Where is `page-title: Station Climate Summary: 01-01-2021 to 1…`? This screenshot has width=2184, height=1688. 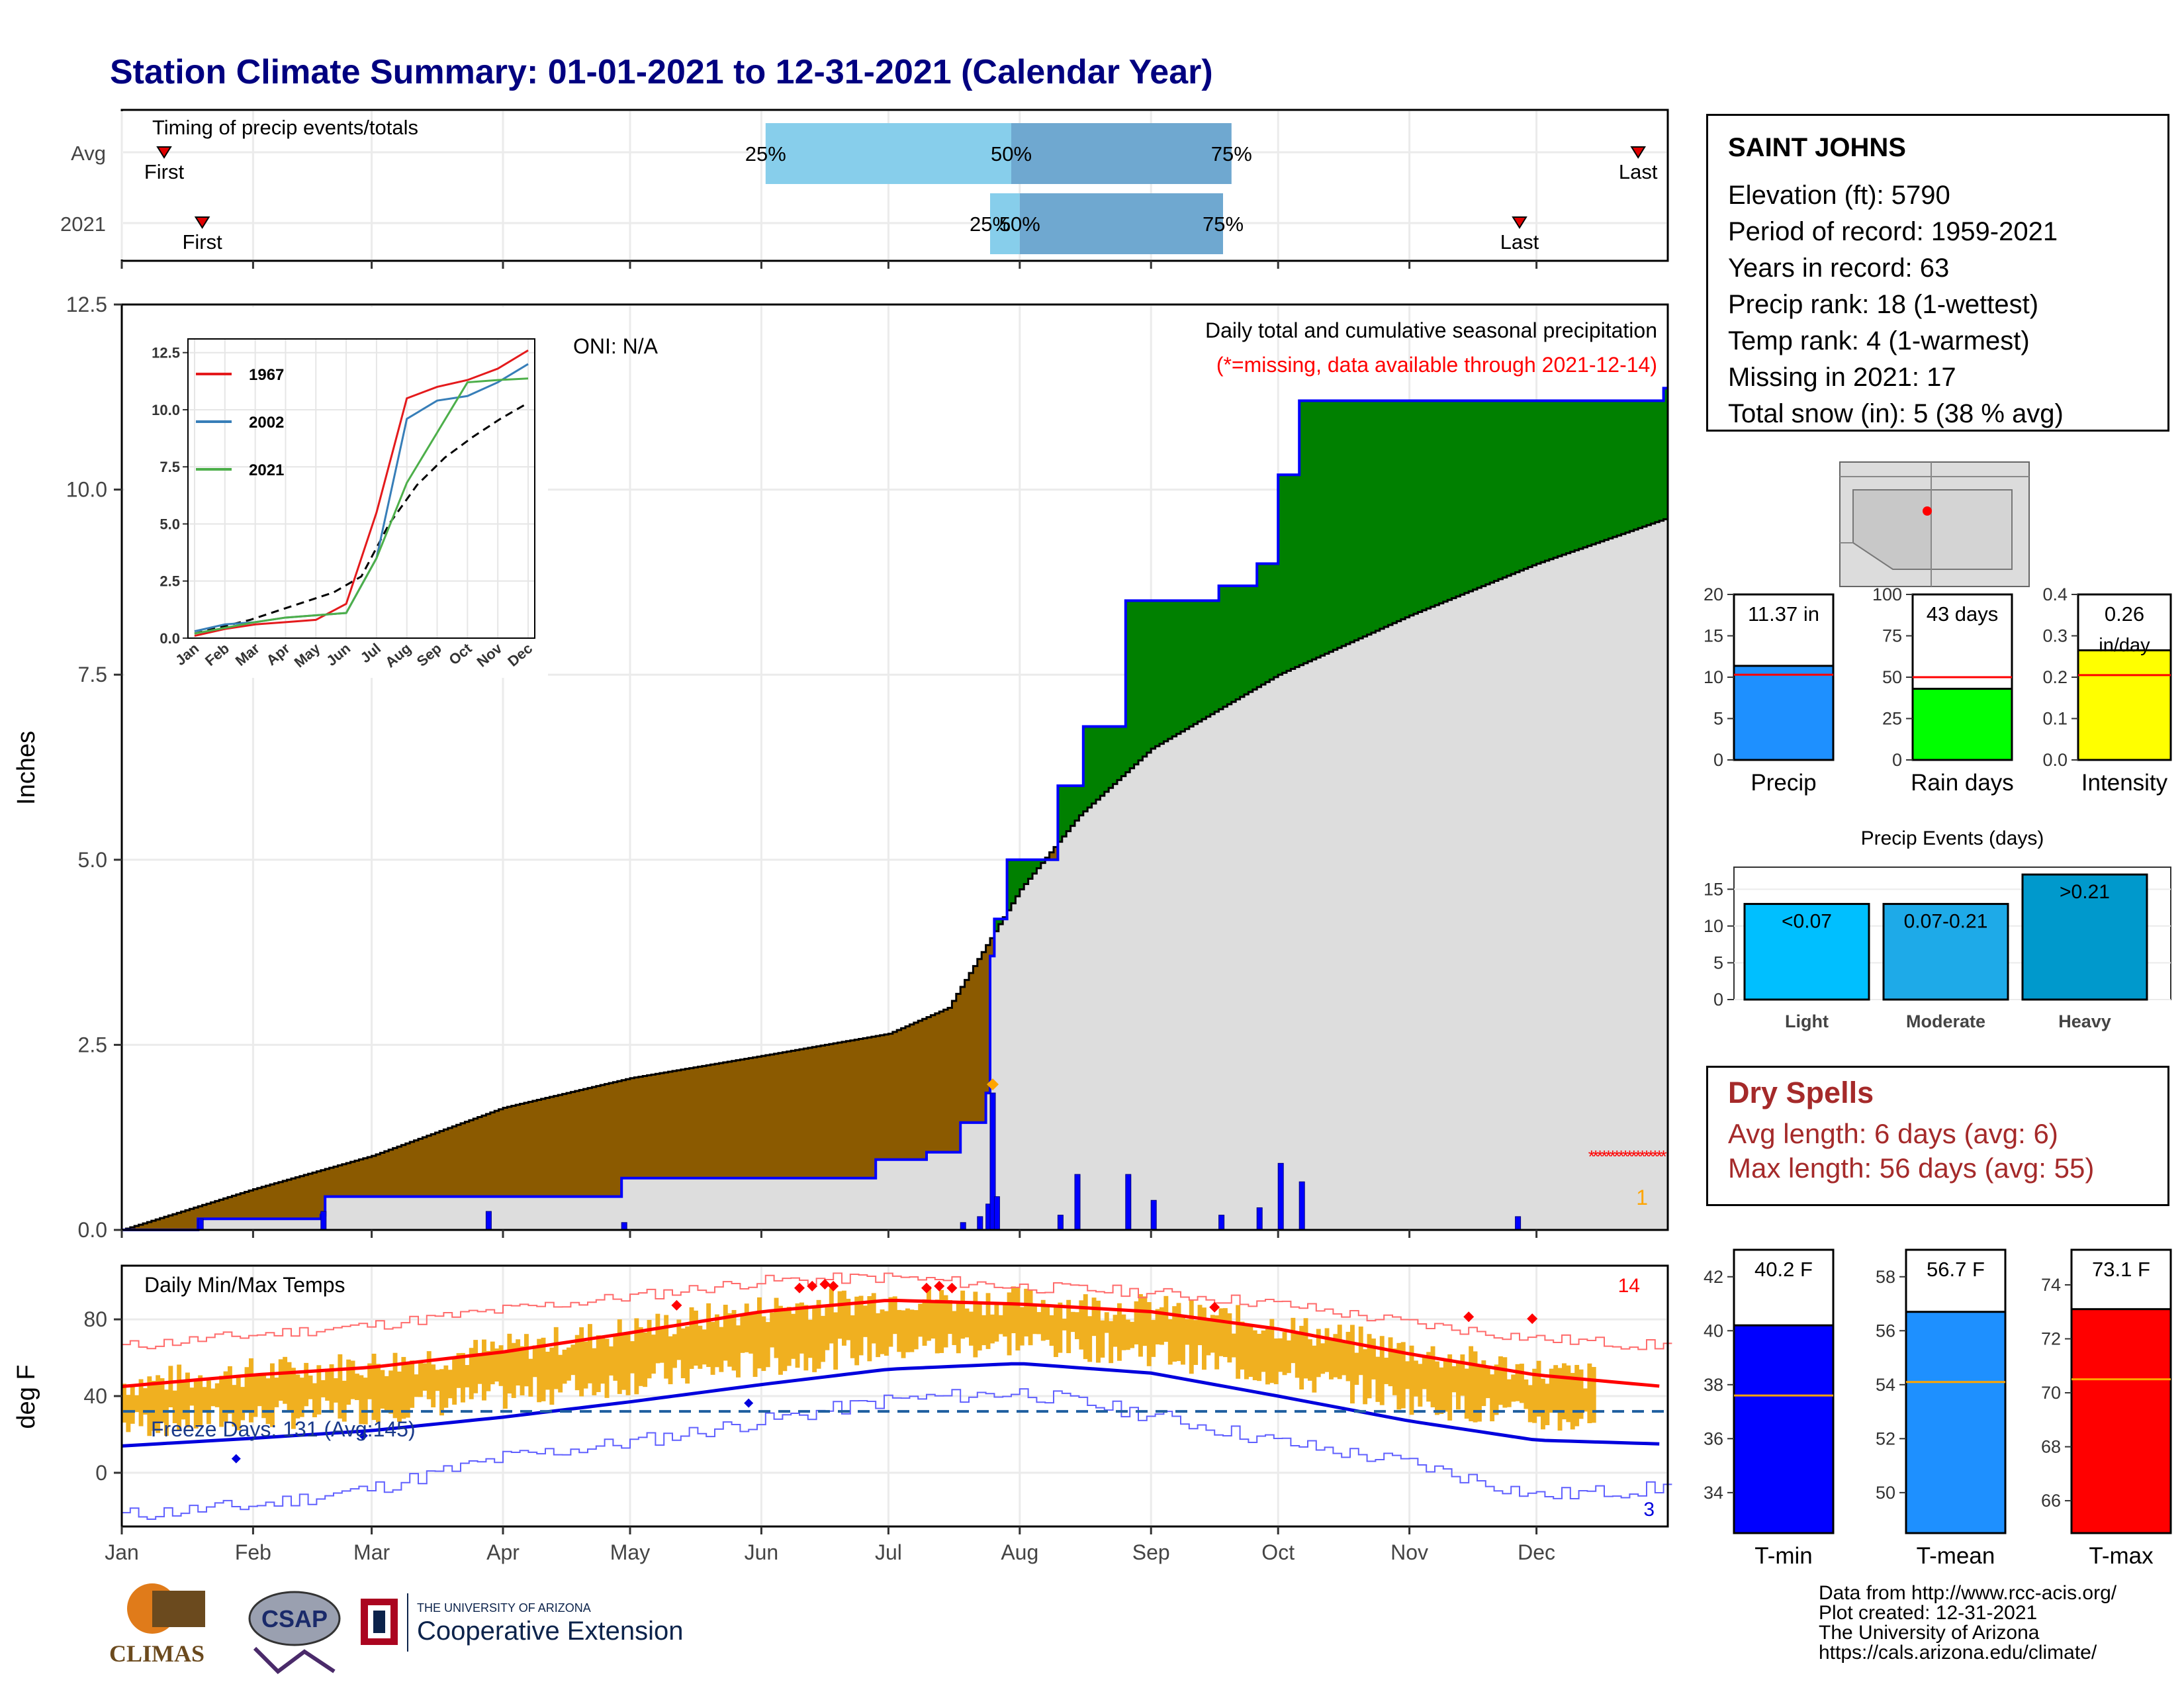 page-title: Station Climate Summary: 01-01-2021 to 1… is located at coordinates (661, 72).